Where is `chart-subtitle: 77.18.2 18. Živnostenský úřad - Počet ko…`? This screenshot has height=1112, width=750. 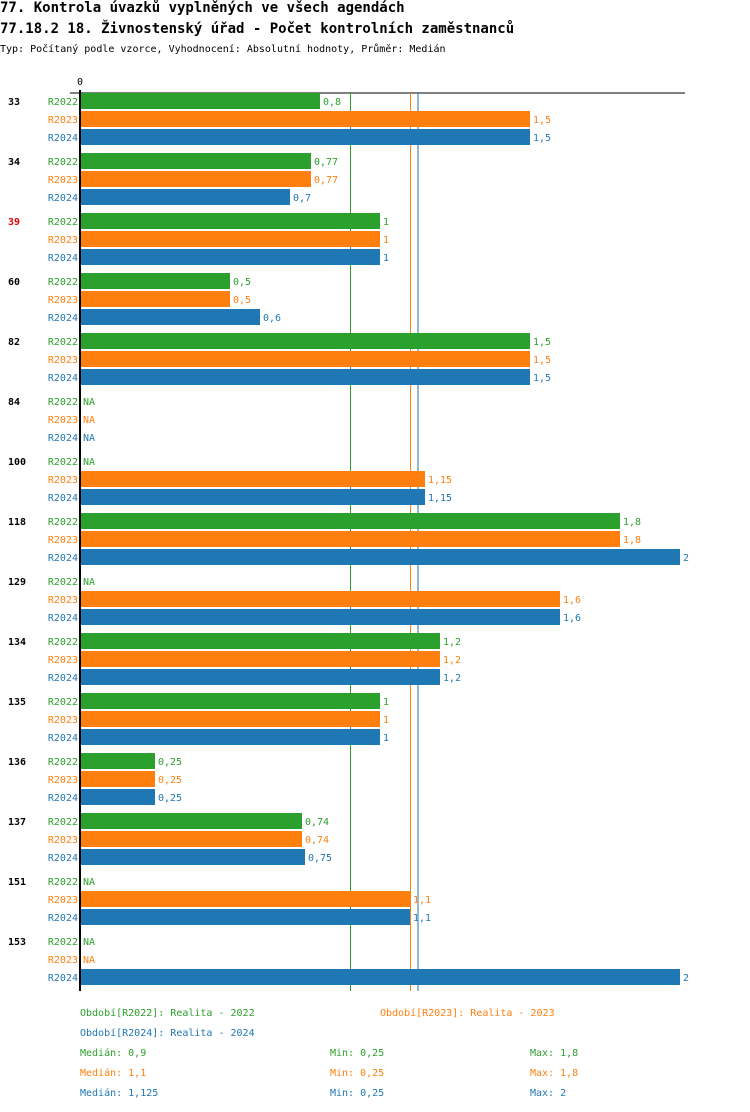 chart-subtitle: 77.18.2 18. Živnostenský úřad - Počet ko… is located at coordinates (257, 29).